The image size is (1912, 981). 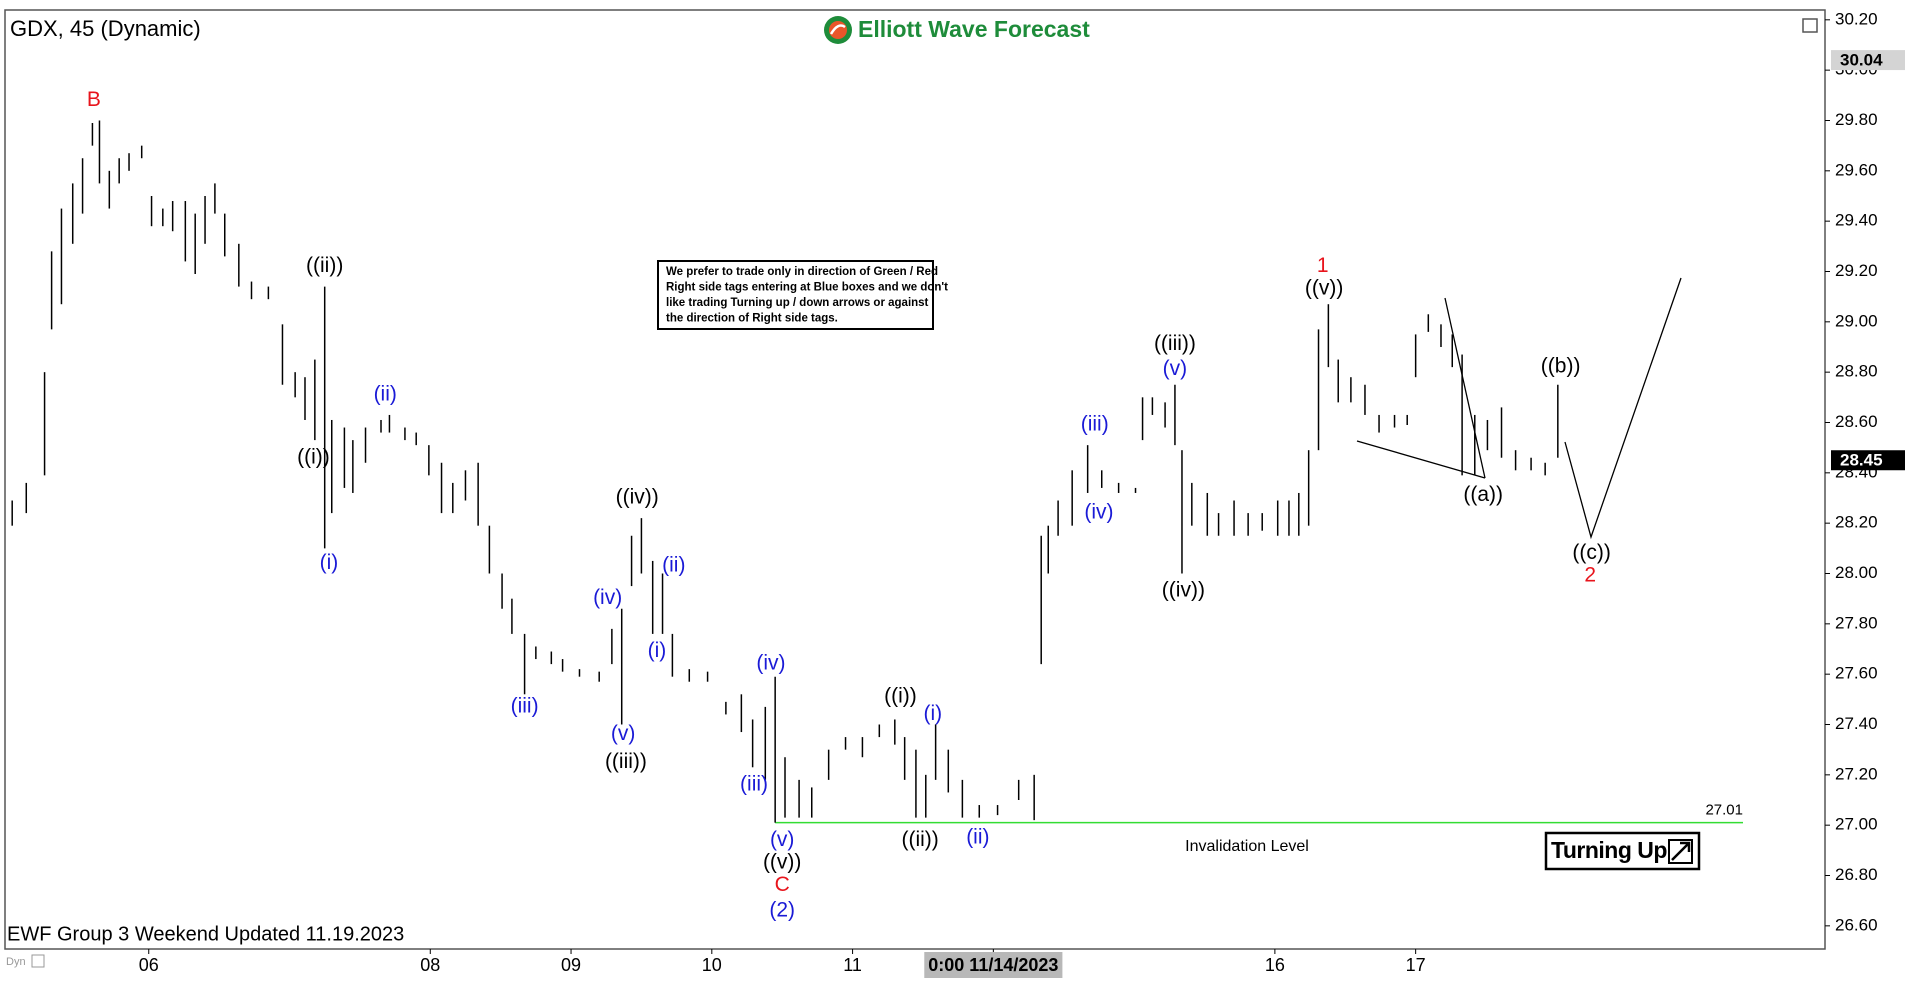 I want to click on settings-icon, so click(x=1810, y=25).